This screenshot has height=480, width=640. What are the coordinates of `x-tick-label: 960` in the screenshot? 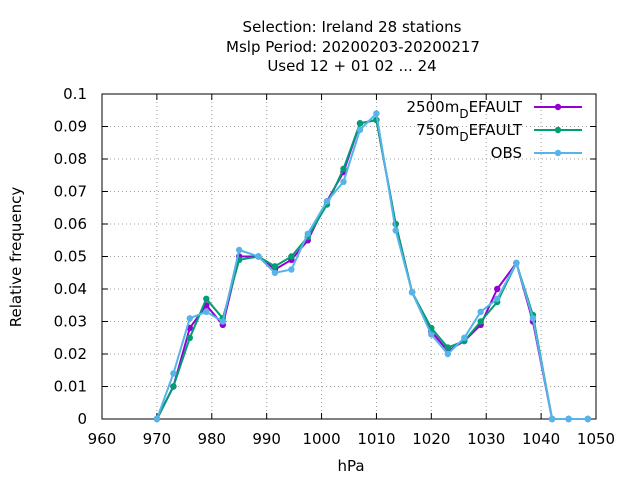 It's located at (102, 439).